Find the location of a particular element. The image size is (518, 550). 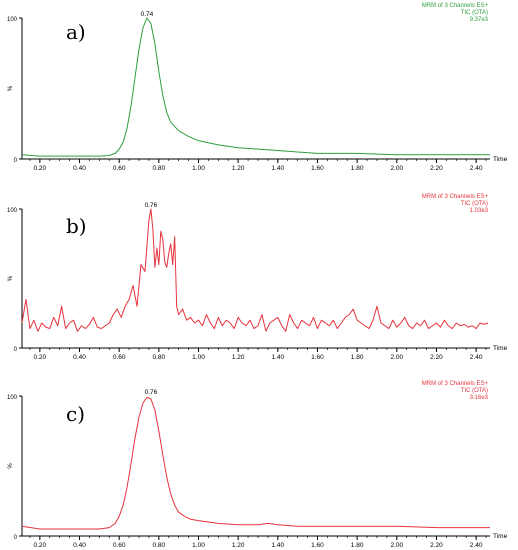

chart-header-line: 3.16e3 is located at coordinates (479, 398).